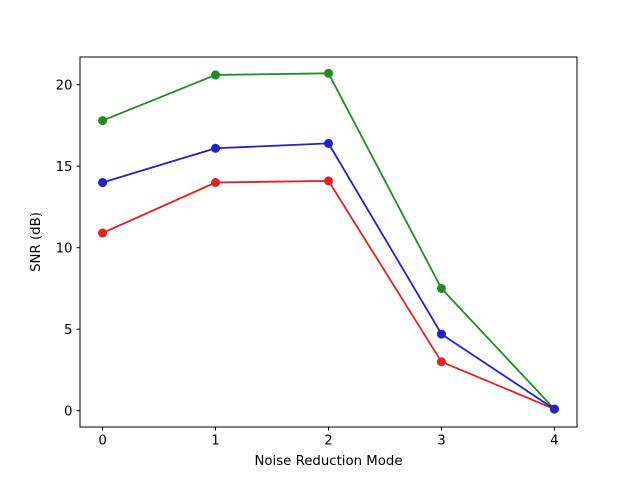 This screenshot has width=639, height=480. I want to click on data-point-red-series-x0, so click(103, 233).